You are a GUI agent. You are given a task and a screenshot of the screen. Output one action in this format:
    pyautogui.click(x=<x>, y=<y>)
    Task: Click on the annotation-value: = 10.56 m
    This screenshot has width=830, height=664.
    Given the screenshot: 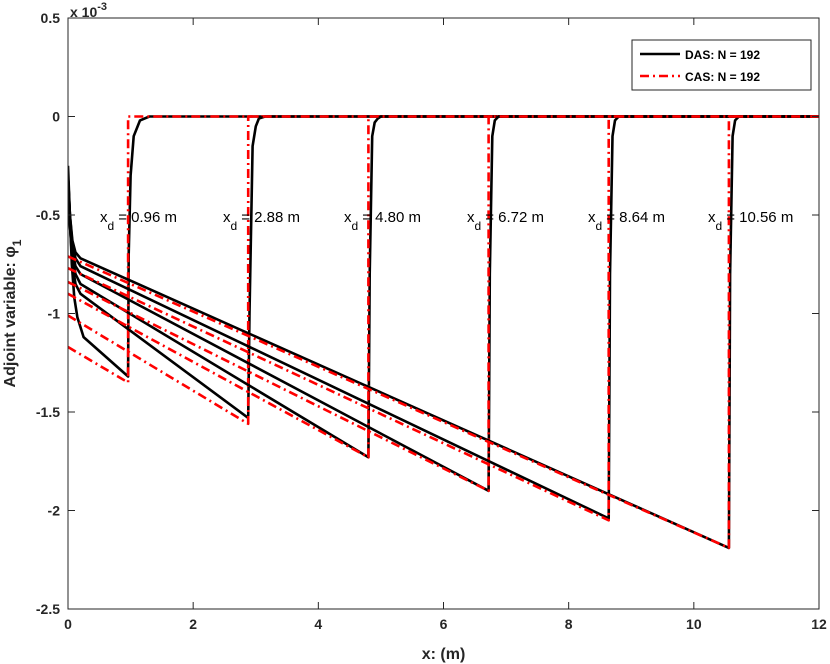 What is the action you would take?
    pyautogui.click(x=759, y=217)
    